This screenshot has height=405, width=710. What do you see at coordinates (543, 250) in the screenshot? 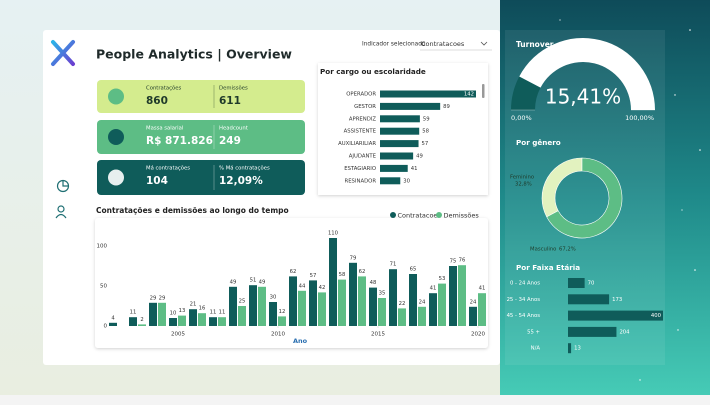
I see `pie-label: Masculino` at bounding box center [543, 250].